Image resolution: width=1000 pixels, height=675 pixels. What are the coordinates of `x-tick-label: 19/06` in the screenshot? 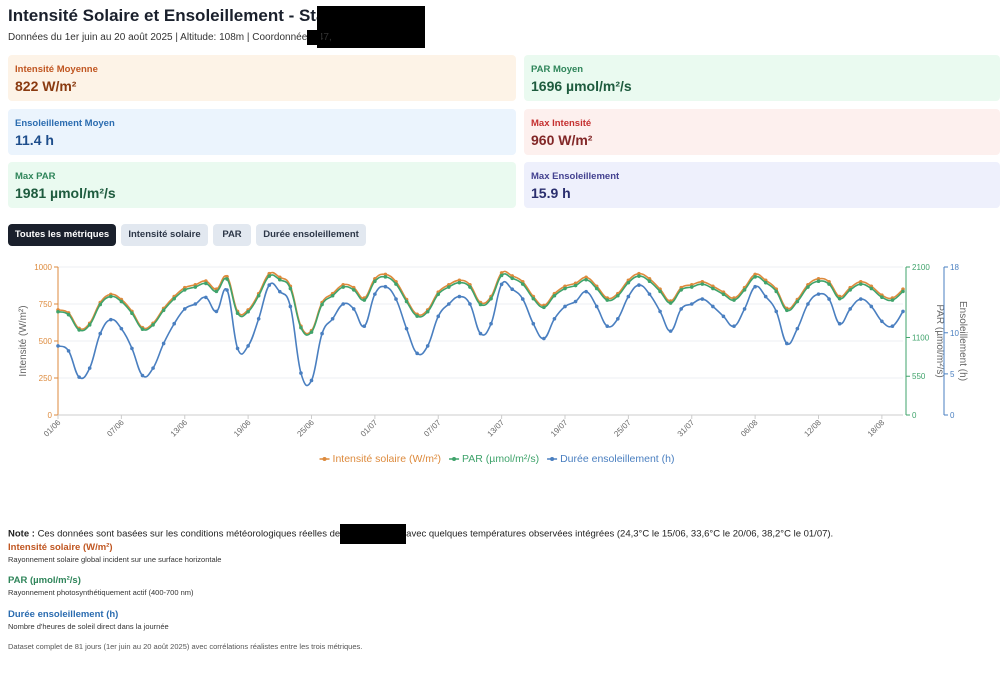 It's located at (242, 428).